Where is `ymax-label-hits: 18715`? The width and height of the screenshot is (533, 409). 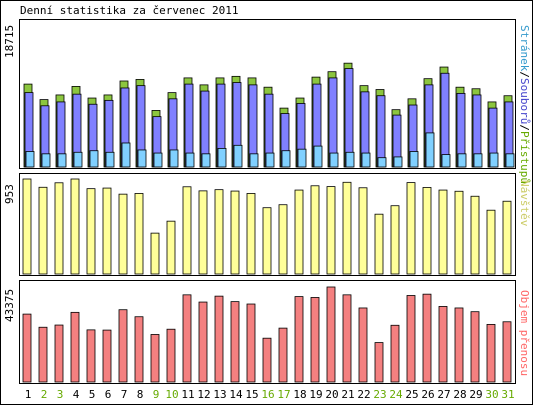
ymax-label-hits: 18715 is located at coordinates (9, 41).